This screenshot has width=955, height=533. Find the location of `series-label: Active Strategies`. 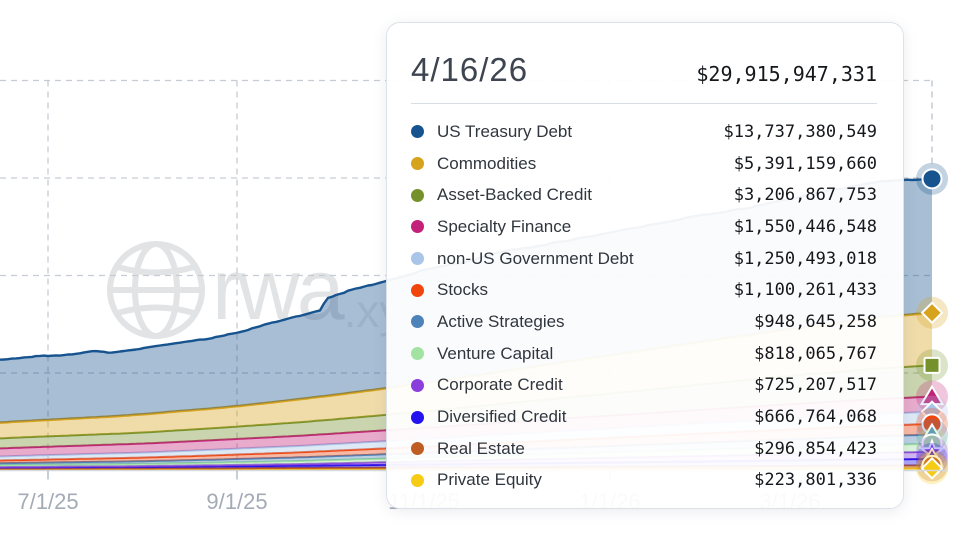

series-label: Active Strategies is located at coordinates (501, 321).